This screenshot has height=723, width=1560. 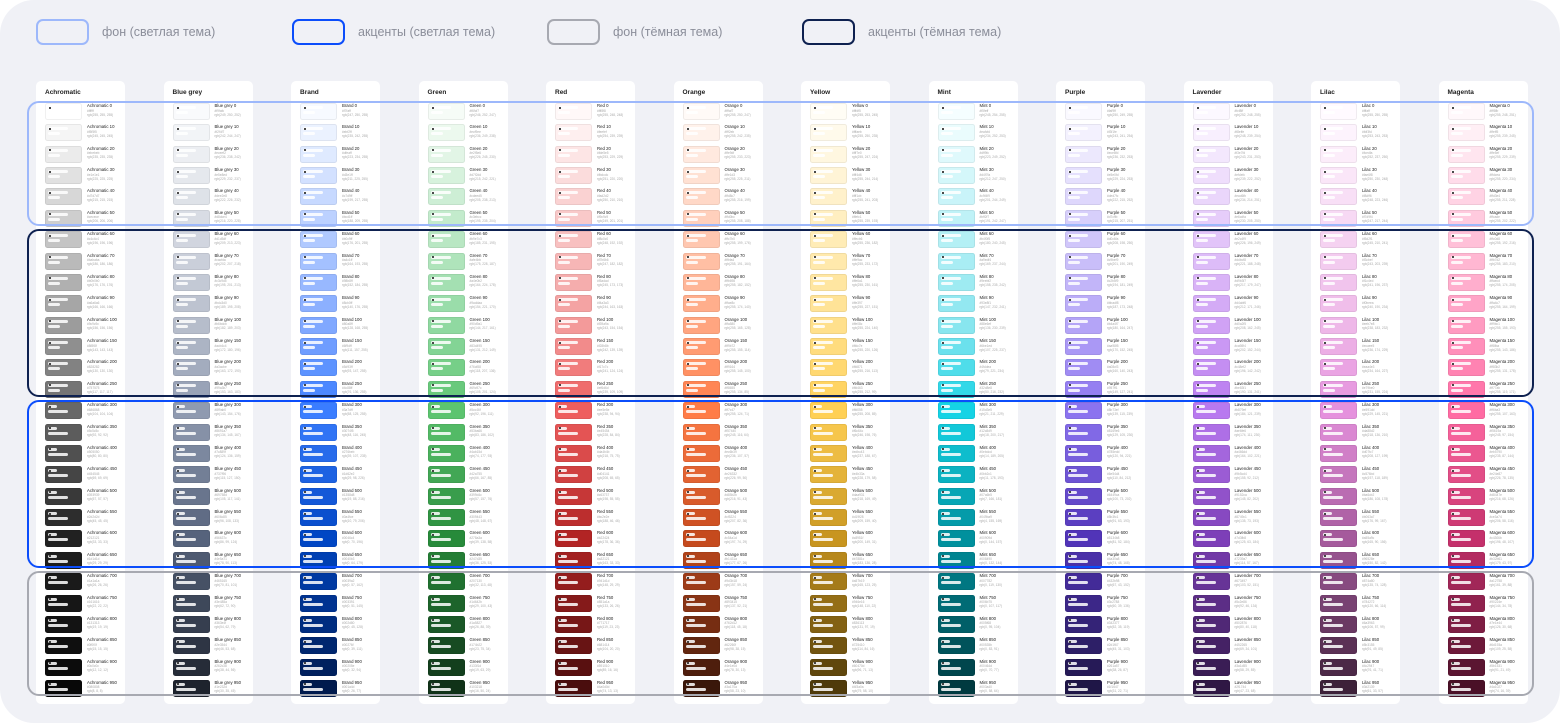 I want to click on color-swatch-item: Achromatic 250 #757575 rgb(117, 117, 117), so click(x=85, y=389).